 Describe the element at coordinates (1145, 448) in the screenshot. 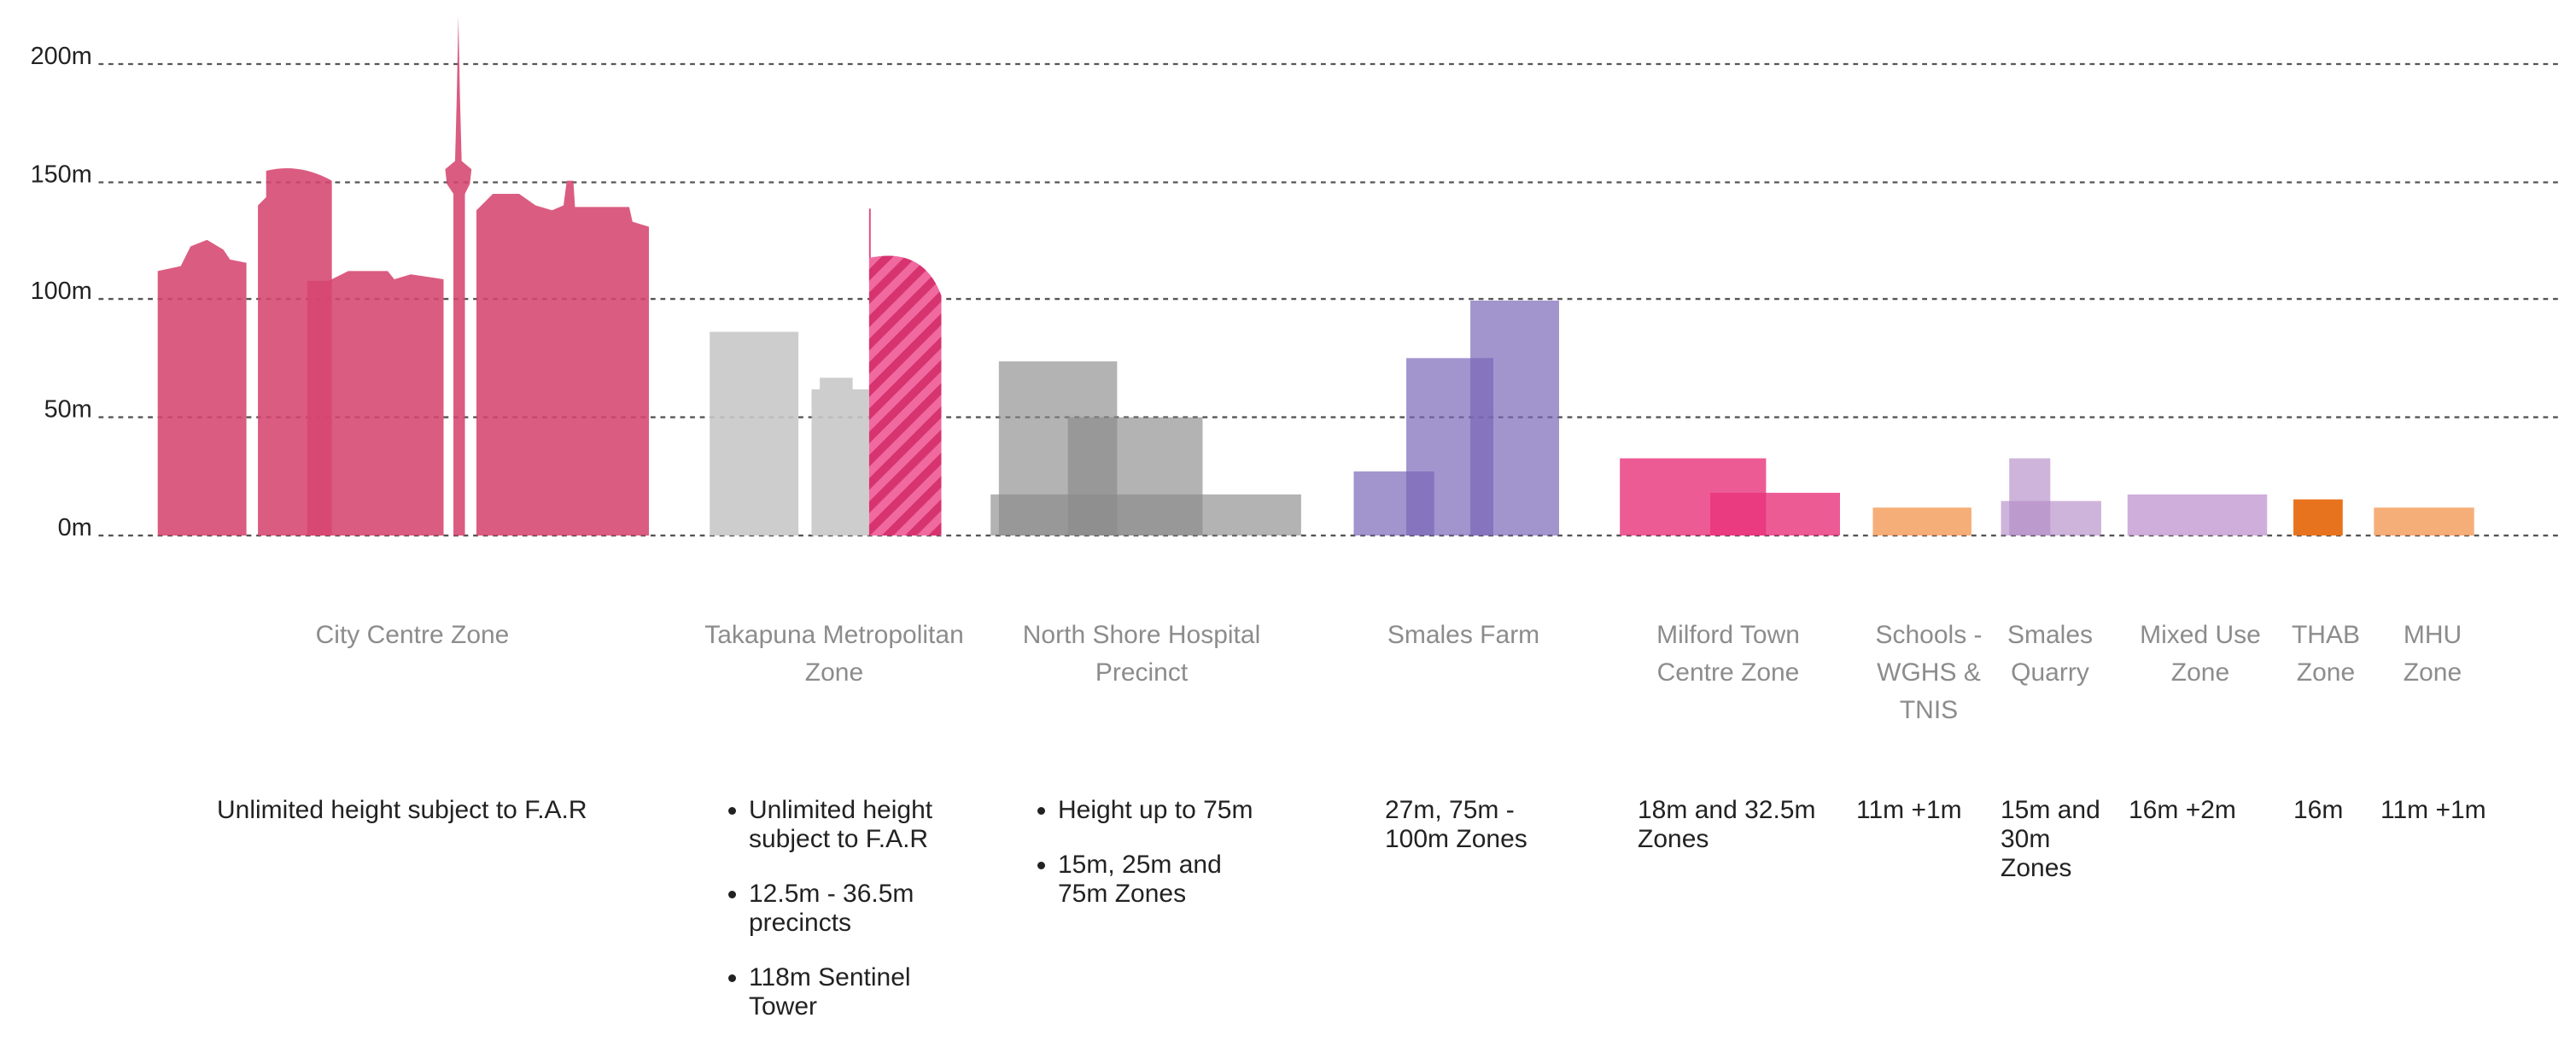

I see `hospital-buildings` at that location.